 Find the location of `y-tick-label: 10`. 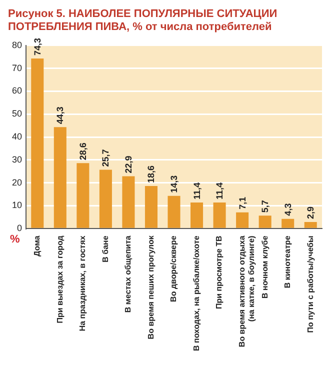

y-tick-label: 10 is located at coordinates (17, 205).